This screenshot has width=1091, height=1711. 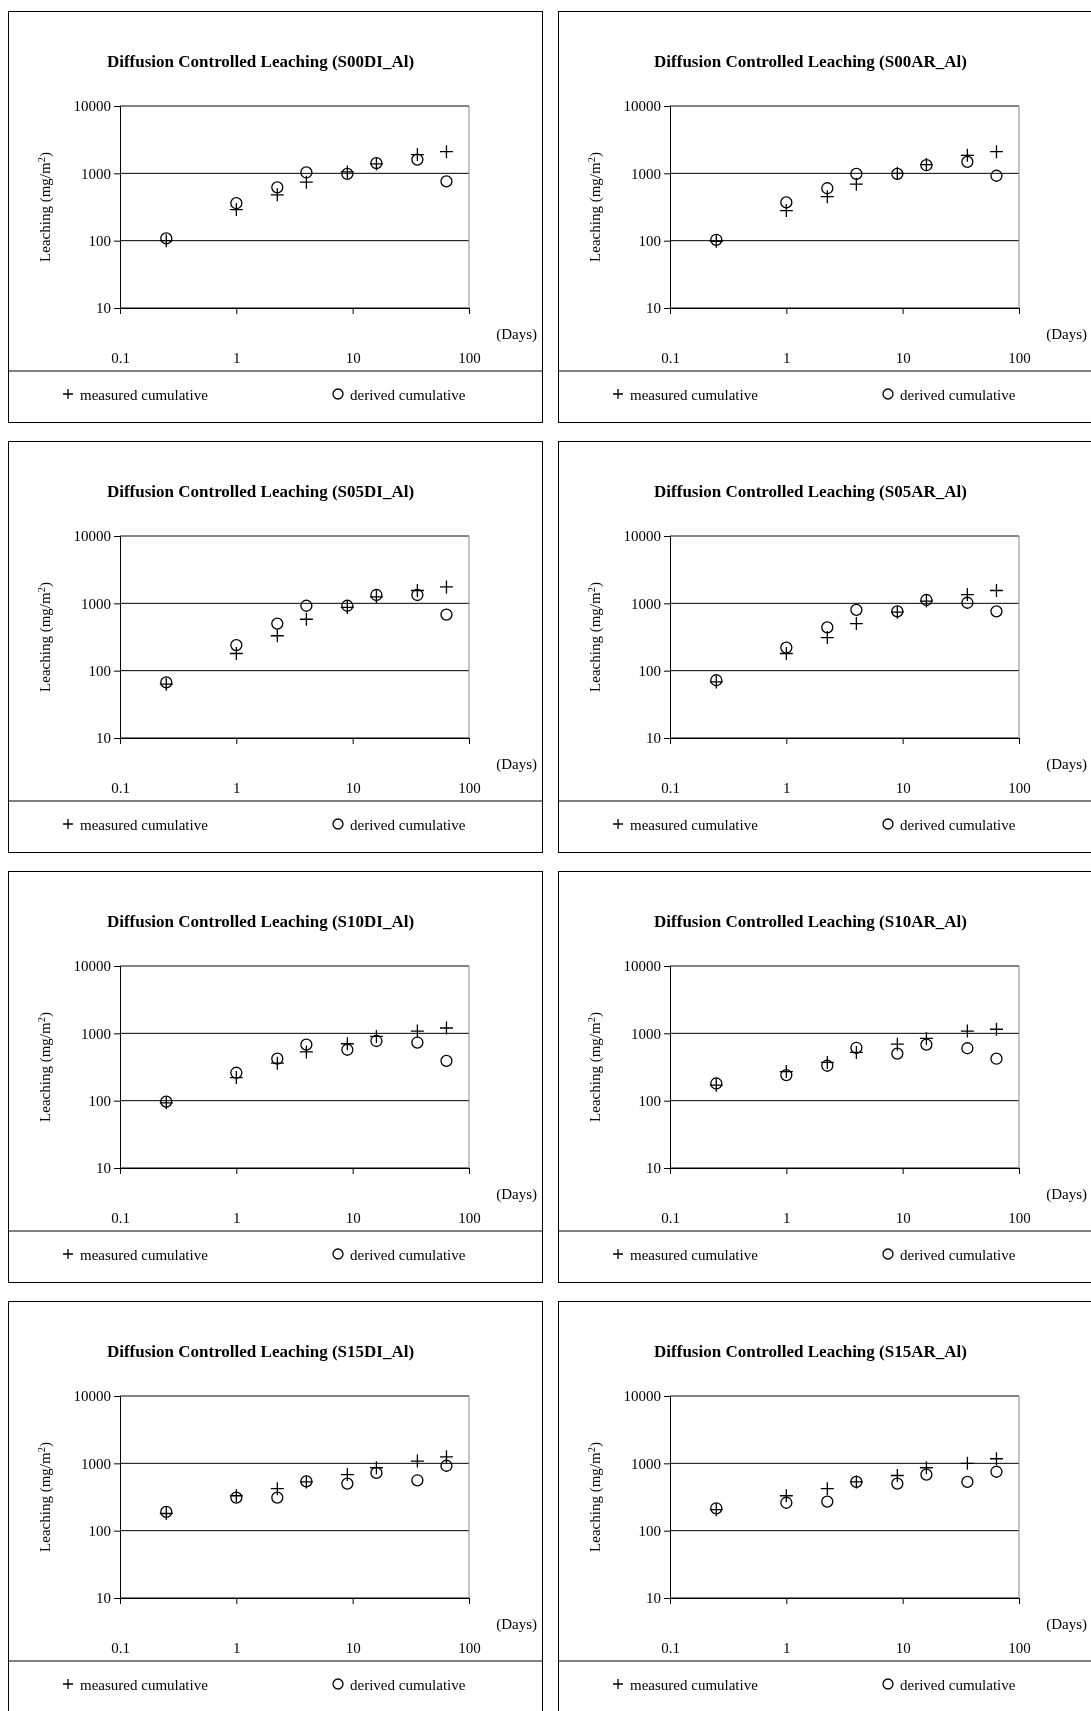 What do you see at coordinates (810, 491) in the screenshot?
I see `chart-title: Diffusion Controlled Leaching (S05AR_Al)` at bounding box center [810, 491].